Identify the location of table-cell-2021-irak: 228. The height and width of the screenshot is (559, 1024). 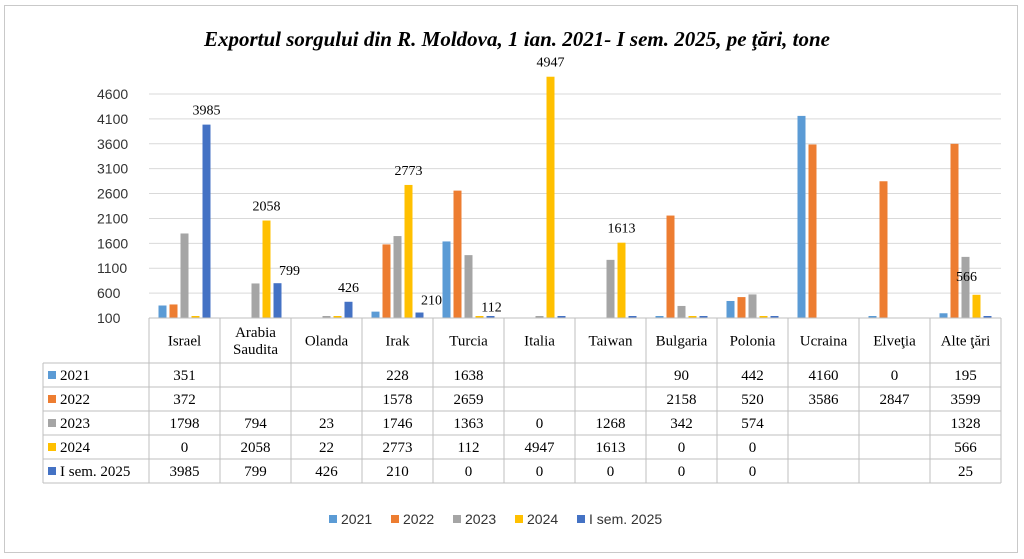
(397, 376).